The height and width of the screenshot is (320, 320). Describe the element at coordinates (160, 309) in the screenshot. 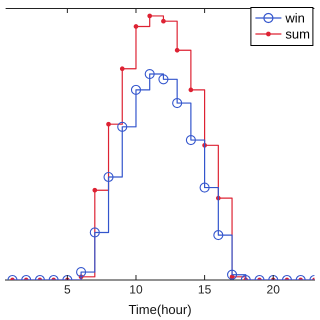

I see `x-axis-title: Time(hour)` at that location.